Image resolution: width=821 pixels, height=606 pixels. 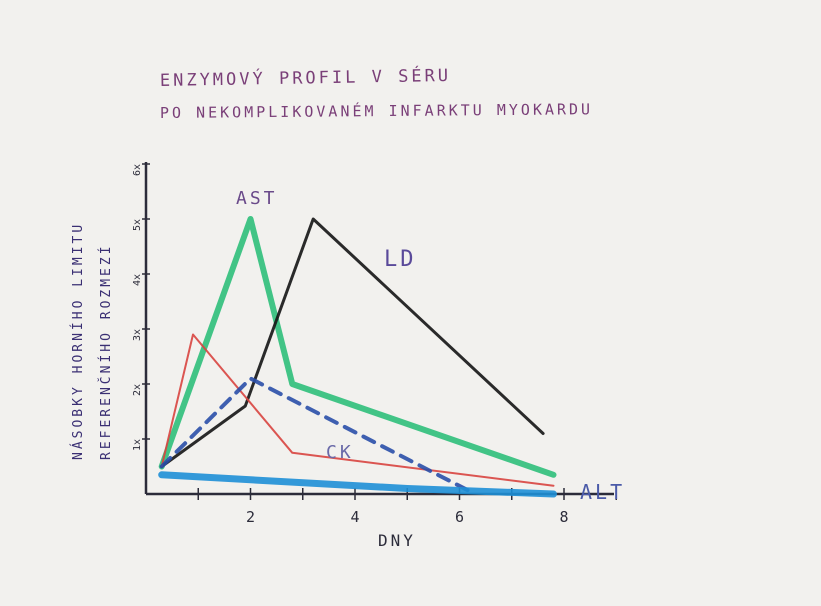 What do you see at coordinates (137, 445) in the screenshot?
I see `y-tick-label: 1x` at bounding box center [137, 445].